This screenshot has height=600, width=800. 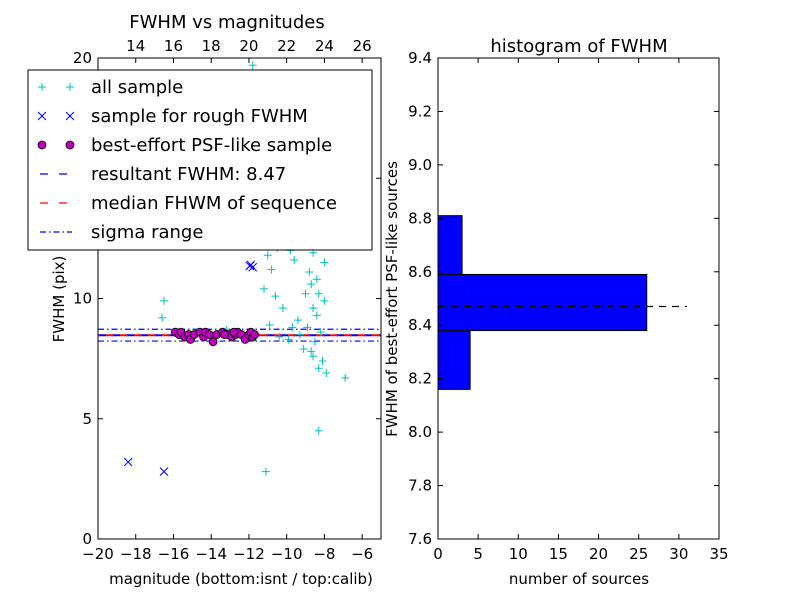 I want to click on y-tick-label: 8.0, so click(x=420, y=432).